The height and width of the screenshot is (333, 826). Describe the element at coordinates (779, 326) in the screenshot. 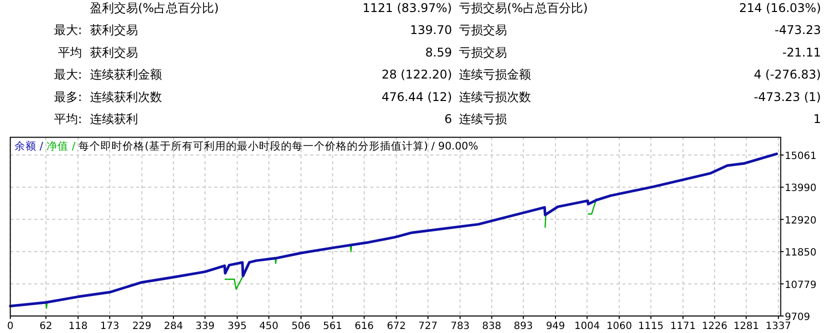

I see `x-tick-label: 1337` at that location.